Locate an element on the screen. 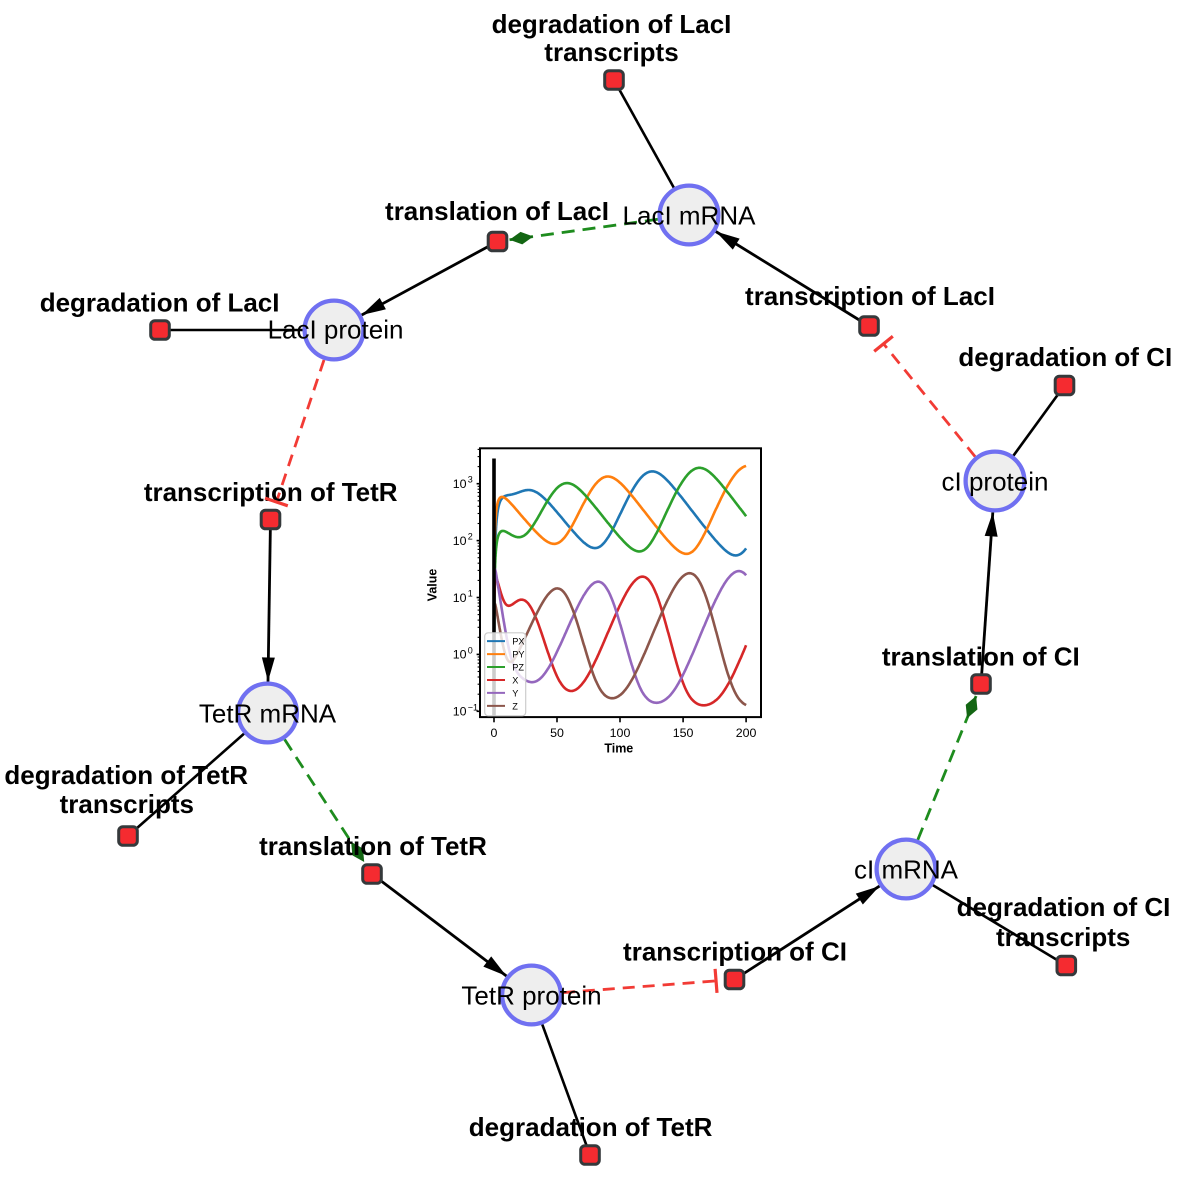 This screenshot has height=1200, width=1189. svg-text: translation of LacI is located at coordinates (497, 211).